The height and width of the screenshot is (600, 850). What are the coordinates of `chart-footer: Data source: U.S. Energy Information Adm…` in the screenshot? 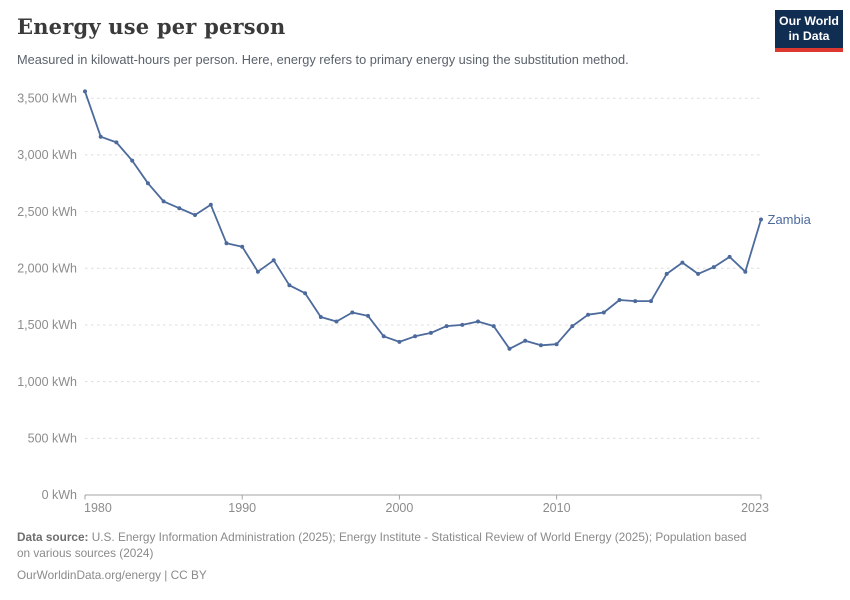 It's located at (424, 556).